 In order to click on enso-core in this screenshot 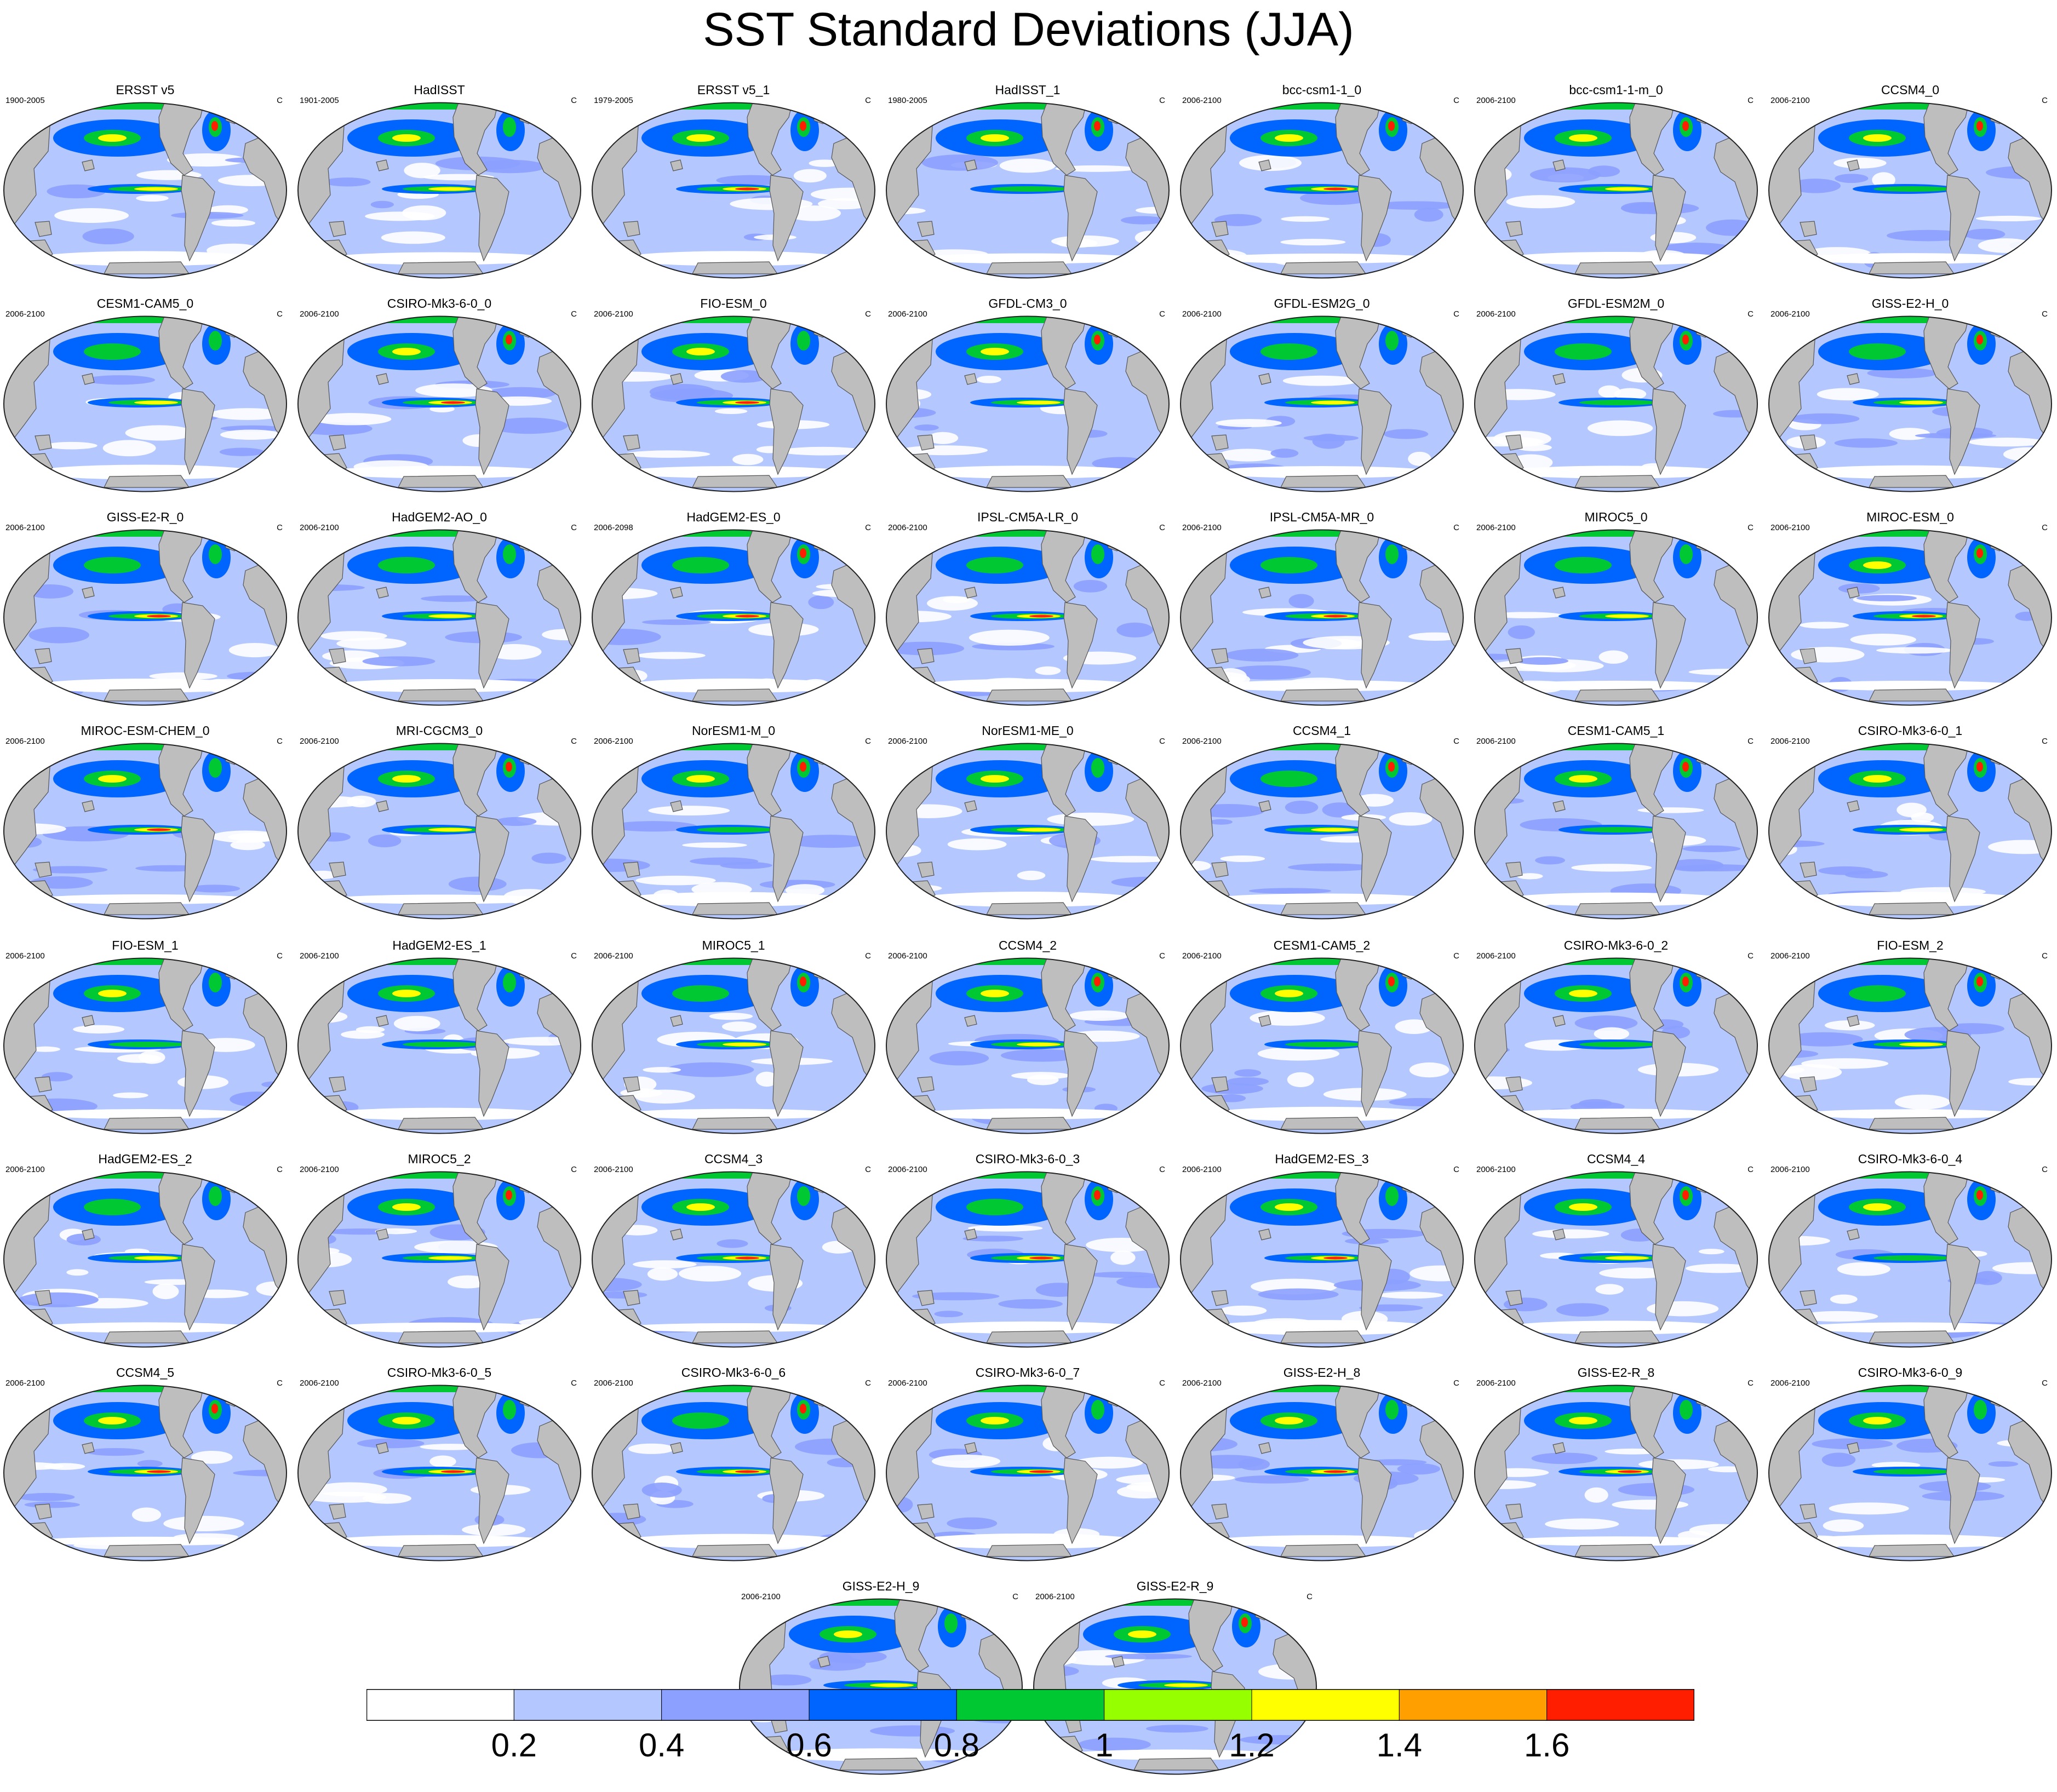, I will do `click(1912, 1258)`.